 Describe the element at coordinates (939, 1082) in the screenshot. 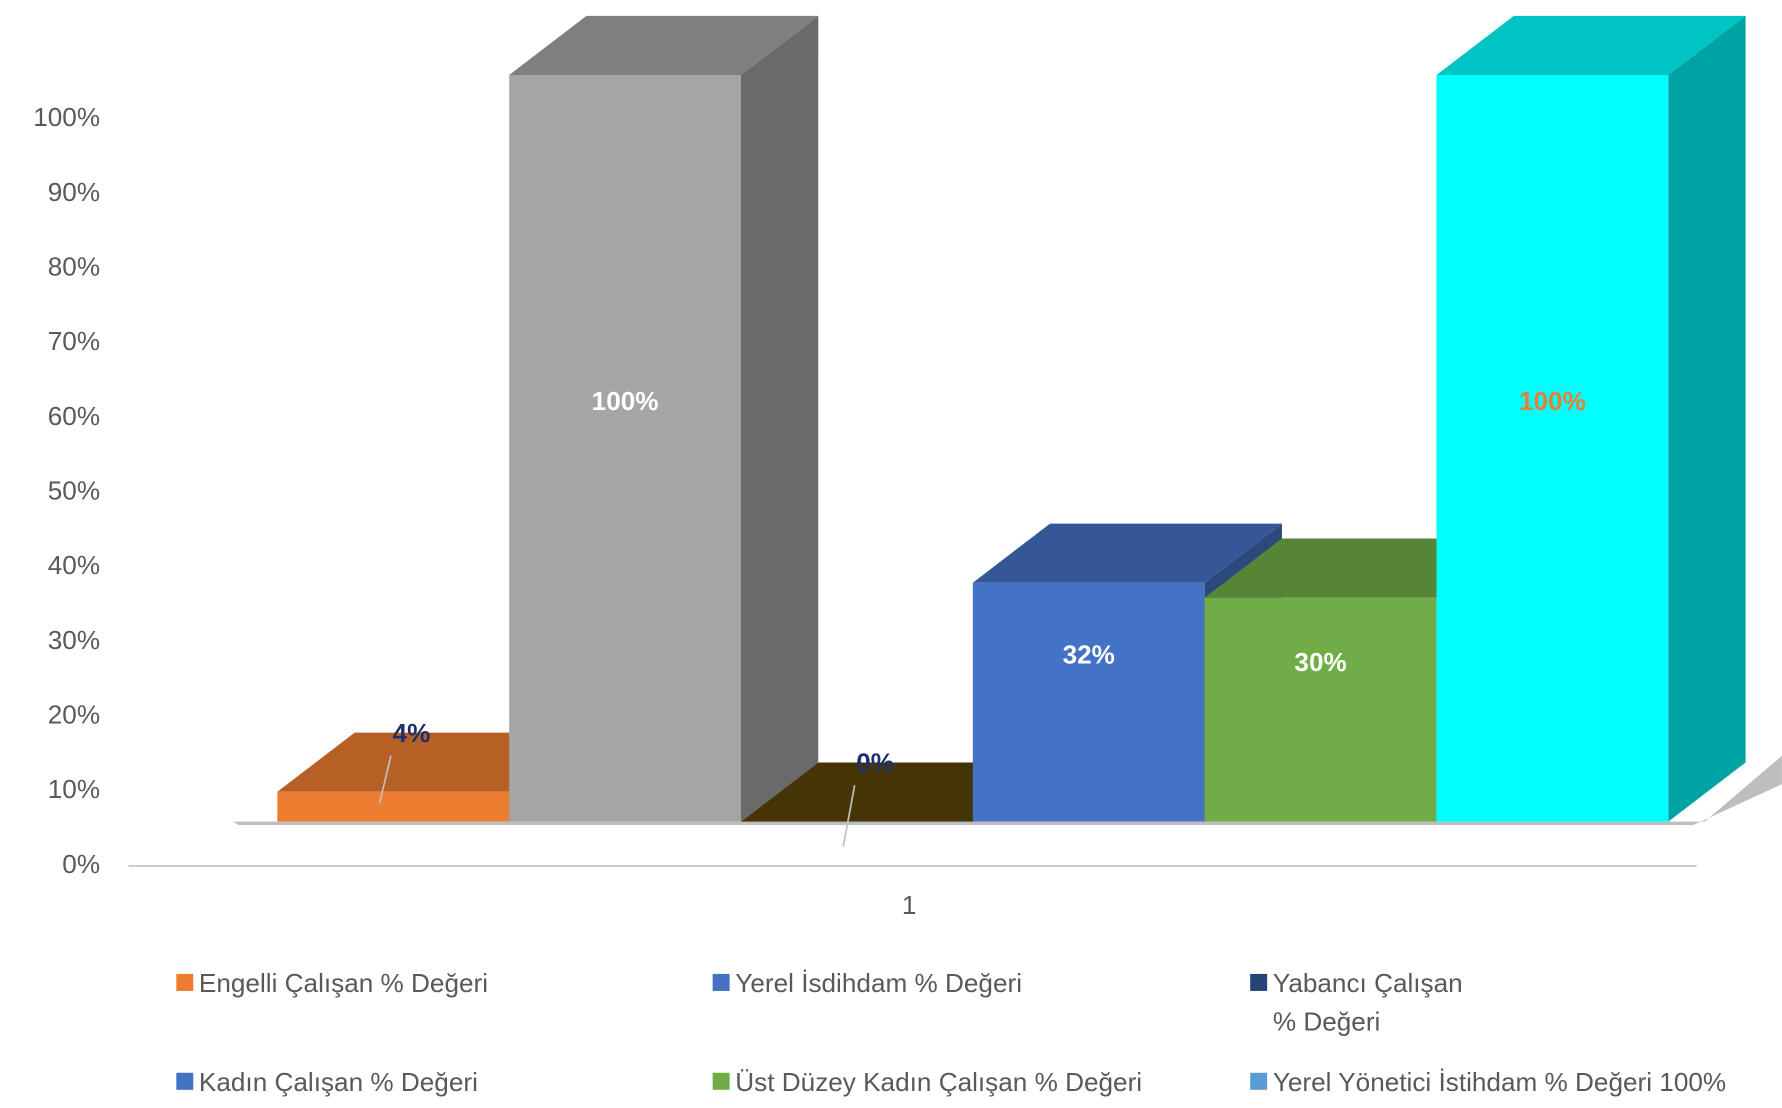

I see `legend-label: Üst Düzey Kadın Çalışan % Değeri` at that location.